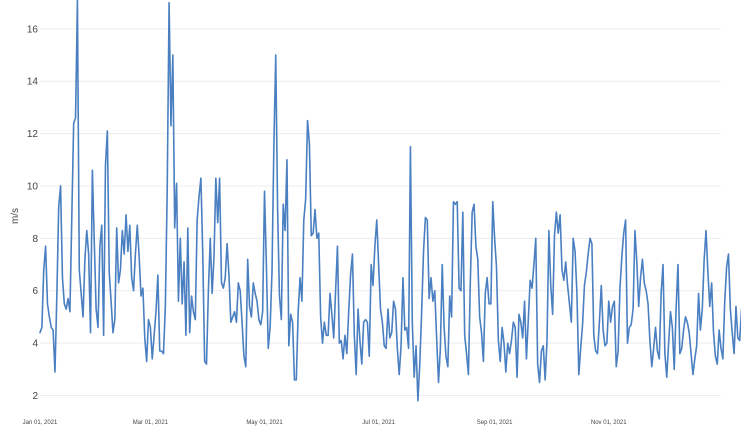 Image resolution: width=741 pixels, height=441 pixels. Describe the element at coordinates (33, 29) in the screenshot. I see `y-tick-label: 16` at that location.